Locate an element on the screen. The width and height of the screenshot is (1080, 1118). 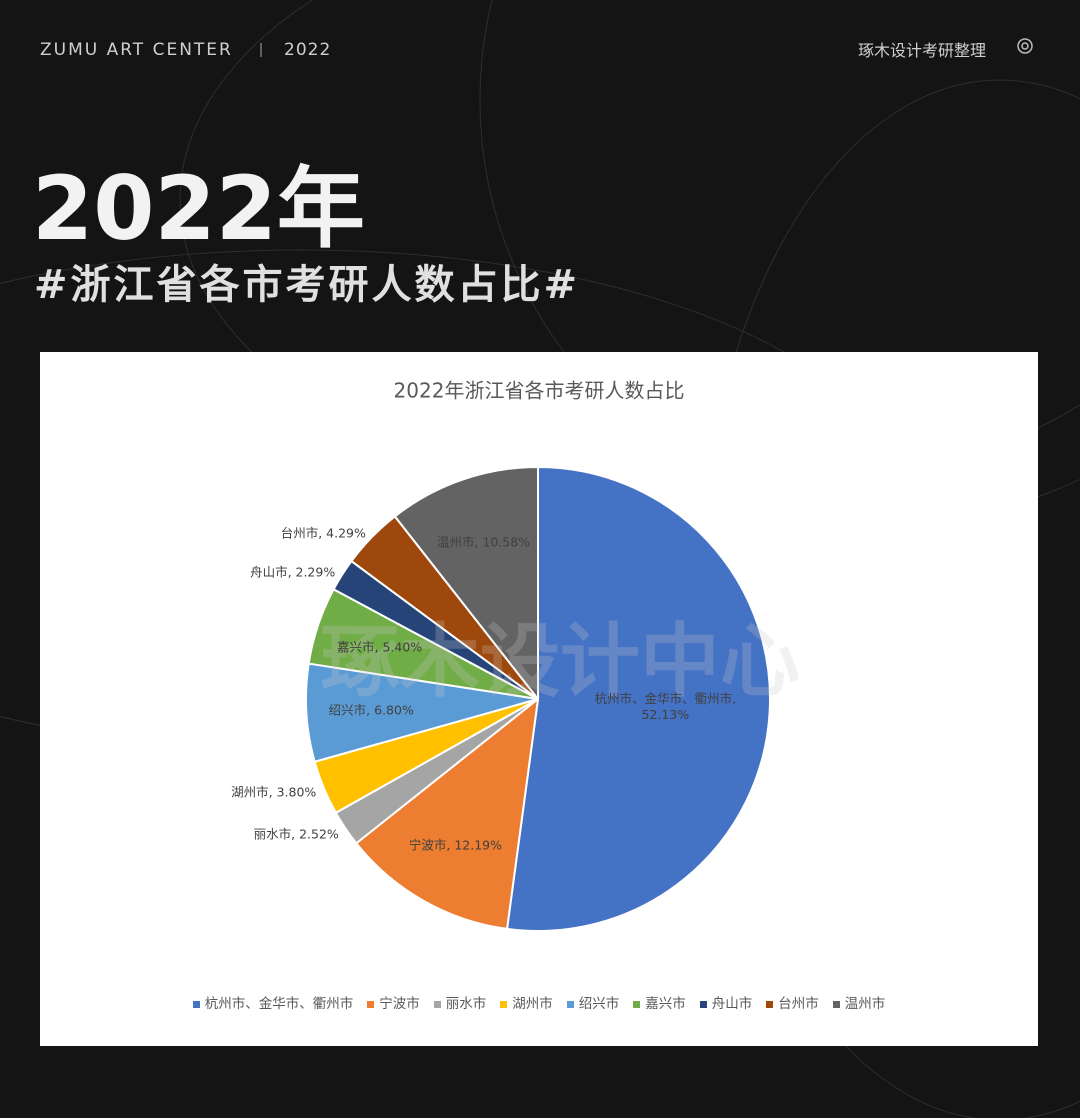
icon is located at coordinates (1025, 46).